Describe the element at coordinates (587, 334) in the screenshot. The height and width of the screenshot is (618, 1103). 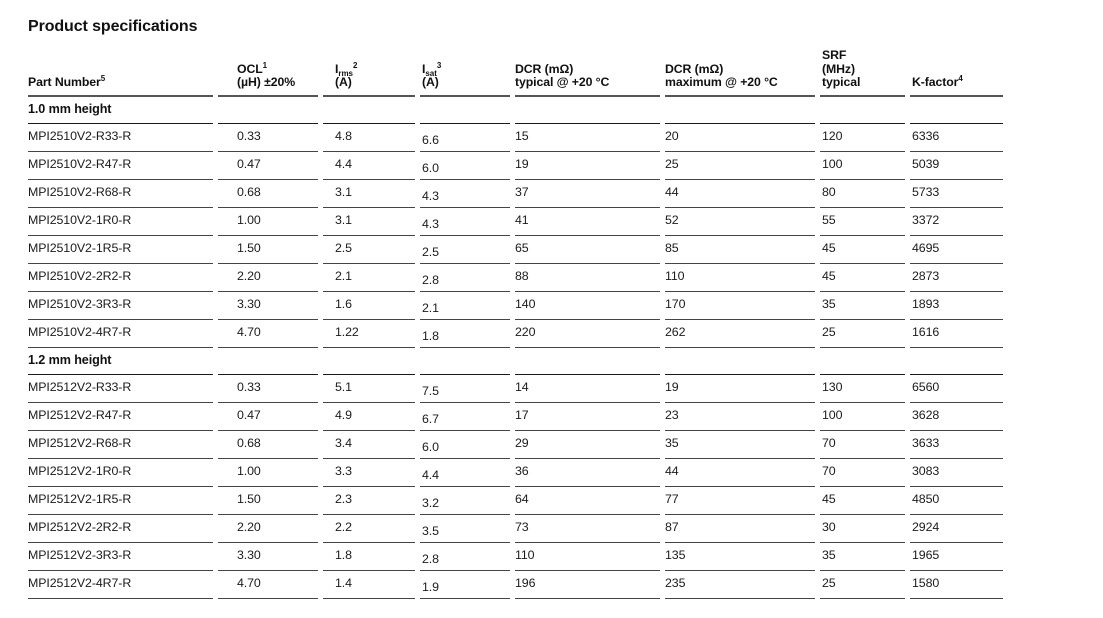
I see `cell-dcr-typical: 220` at that location.